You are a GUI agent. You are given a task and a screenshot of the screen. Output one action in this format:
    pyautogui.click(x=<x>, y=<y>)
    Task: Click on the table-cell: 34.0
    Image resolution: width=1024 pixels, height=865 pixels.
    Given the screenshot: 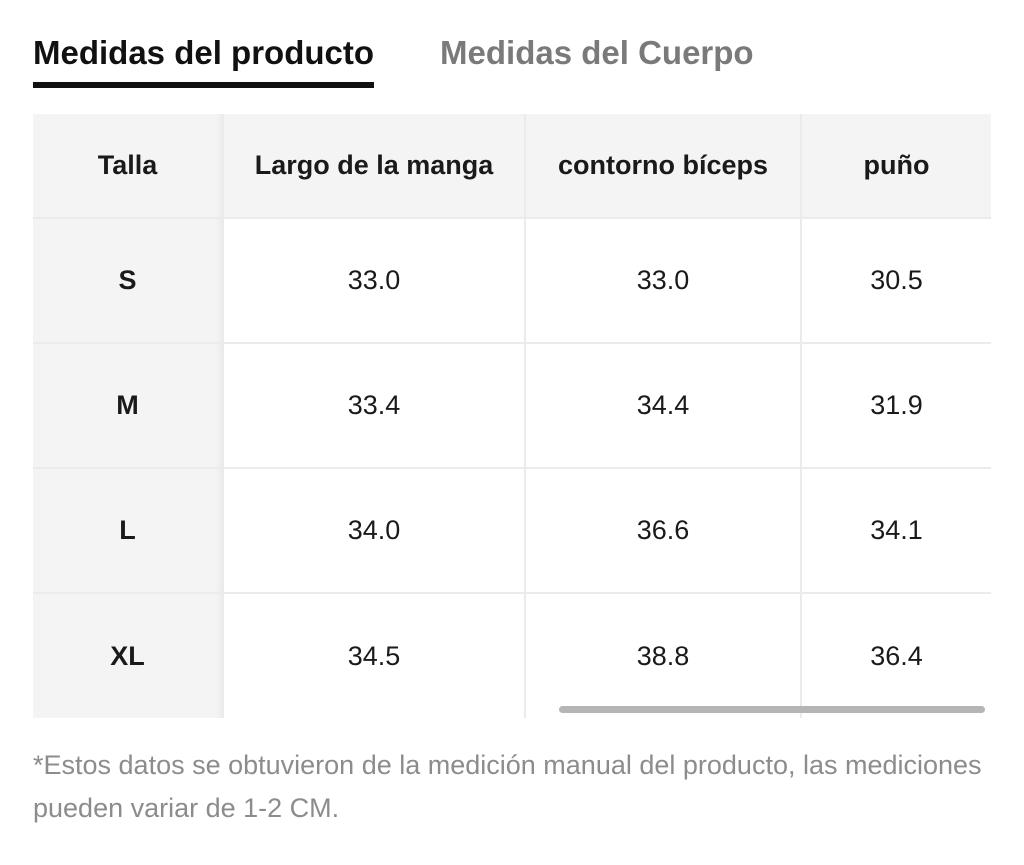 What is the action you would take?
    pyautogui.click(x=374, y=531)
    